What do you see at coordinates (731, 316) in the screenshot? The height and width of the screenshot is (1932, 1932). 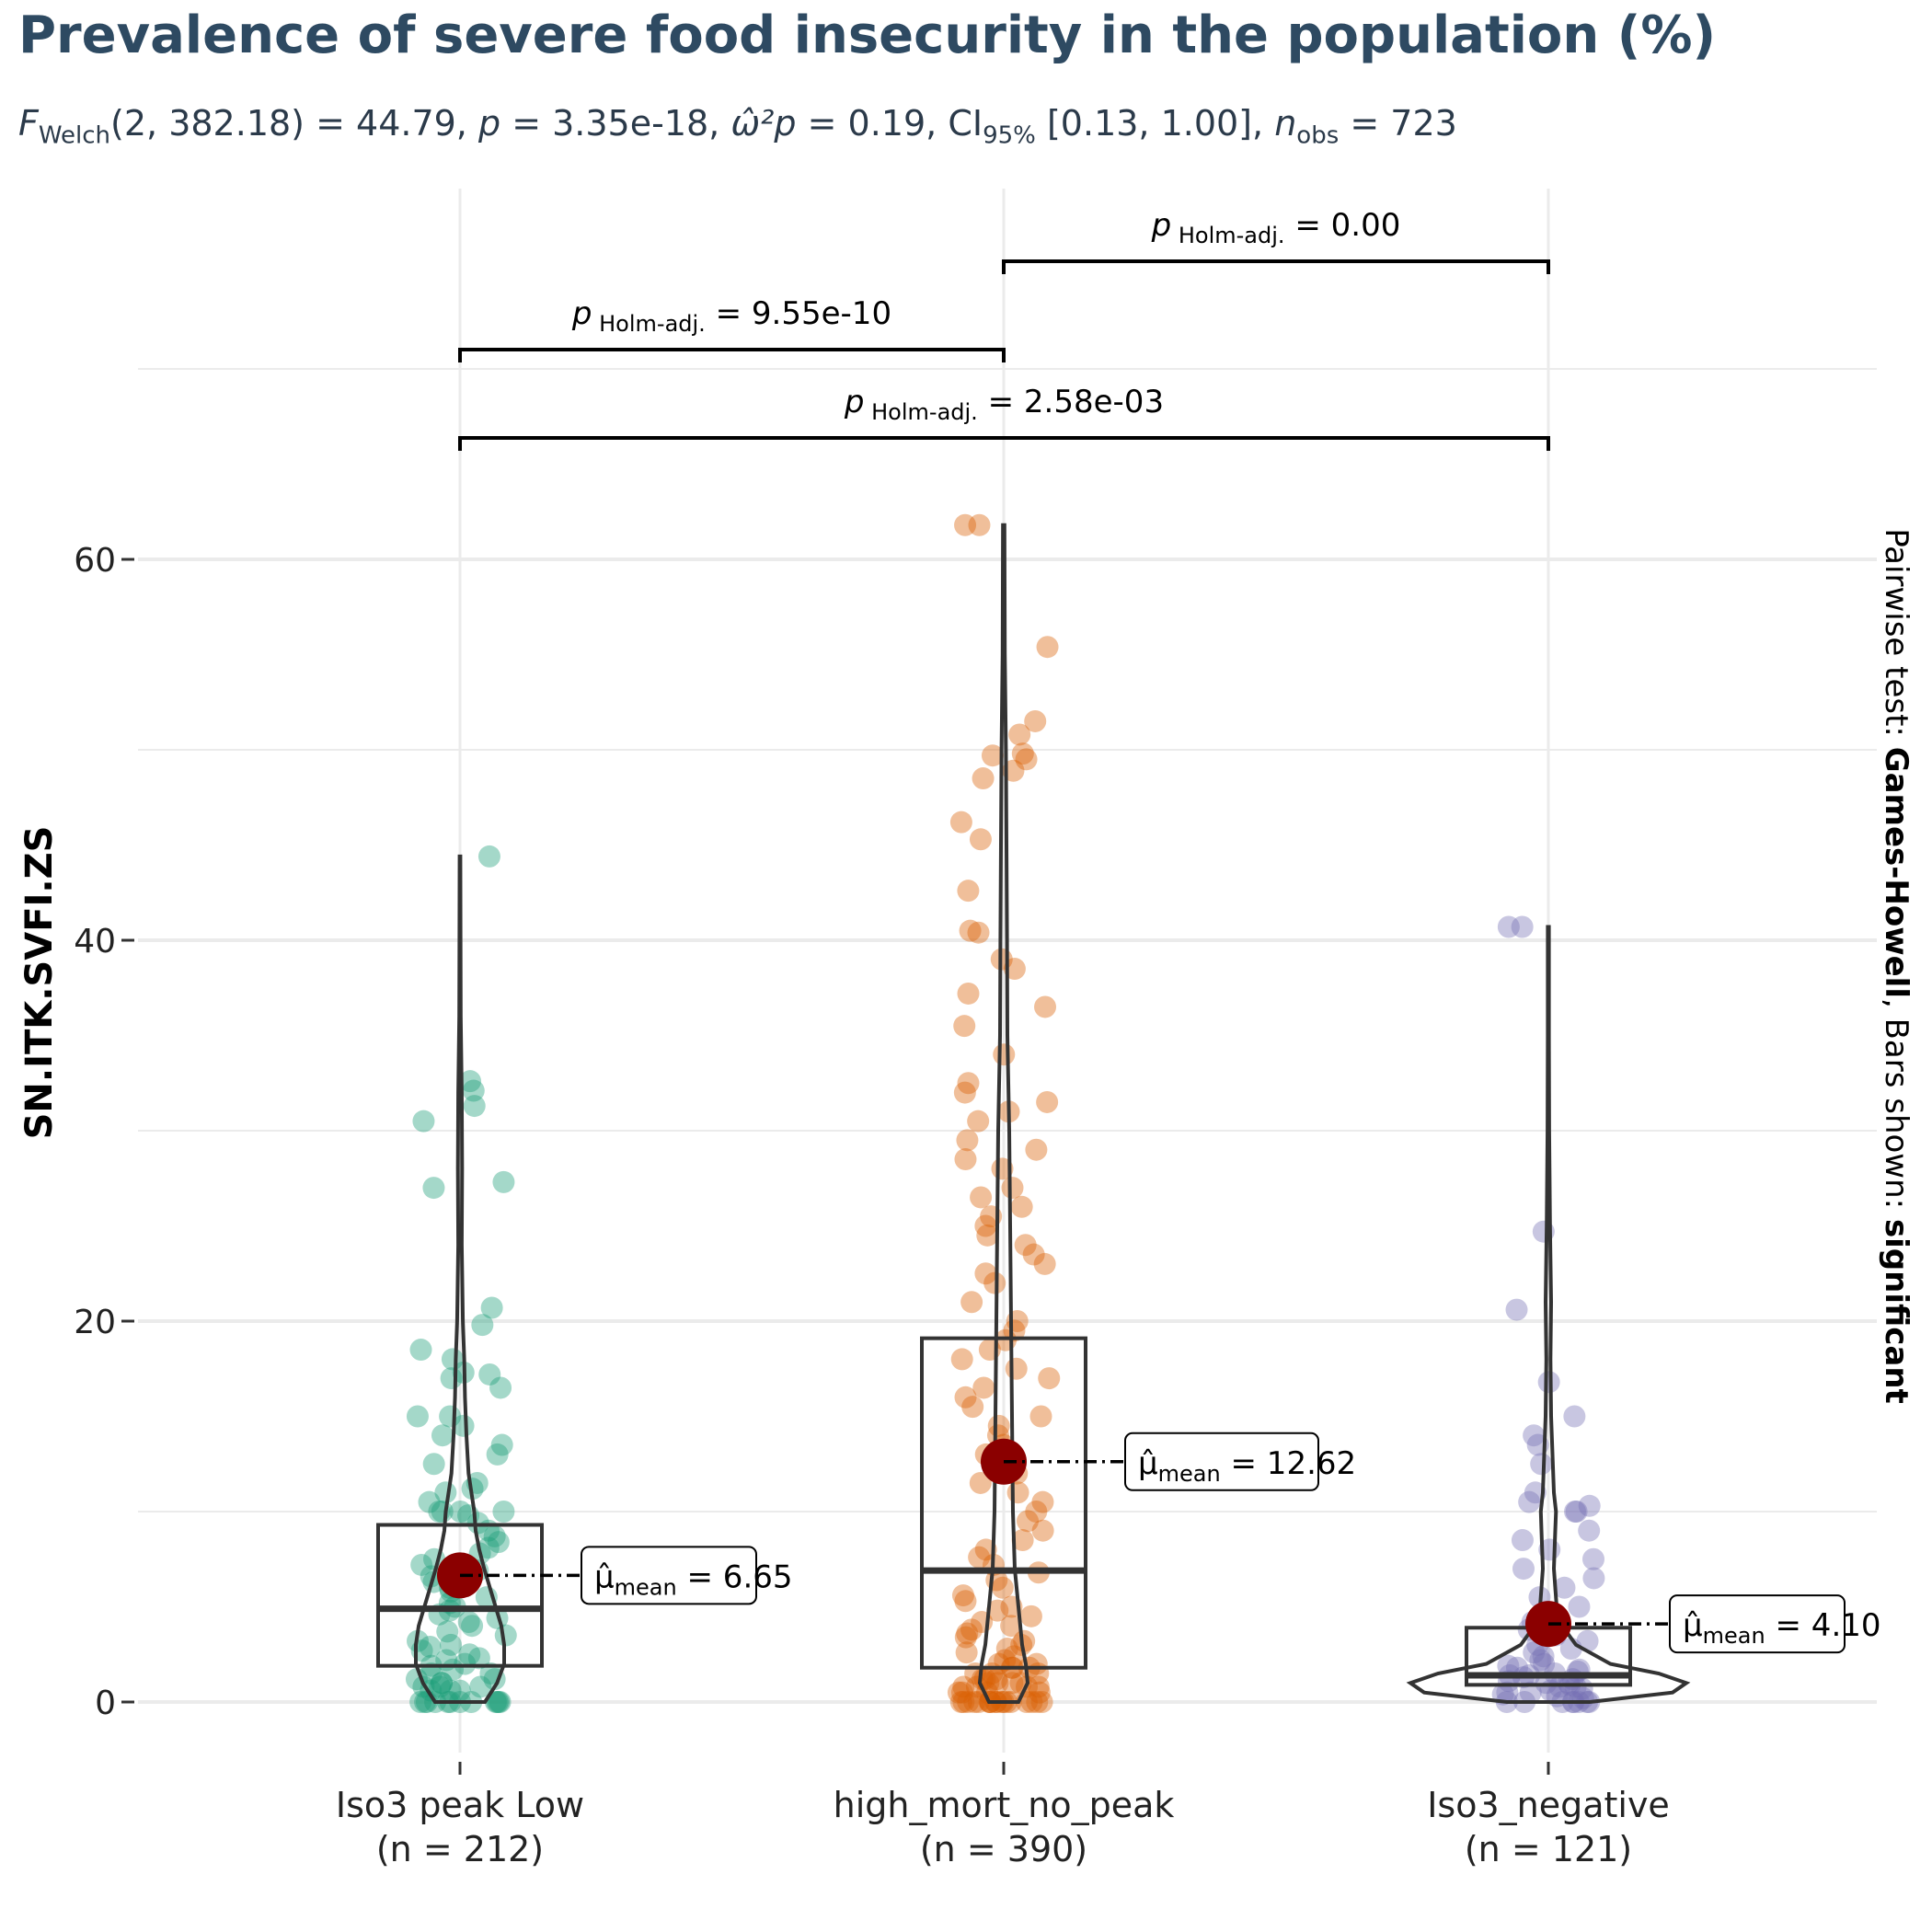 I see `comparison-label: p Holm-adj. = 9.55e-10` at bounding box center [731, 316].